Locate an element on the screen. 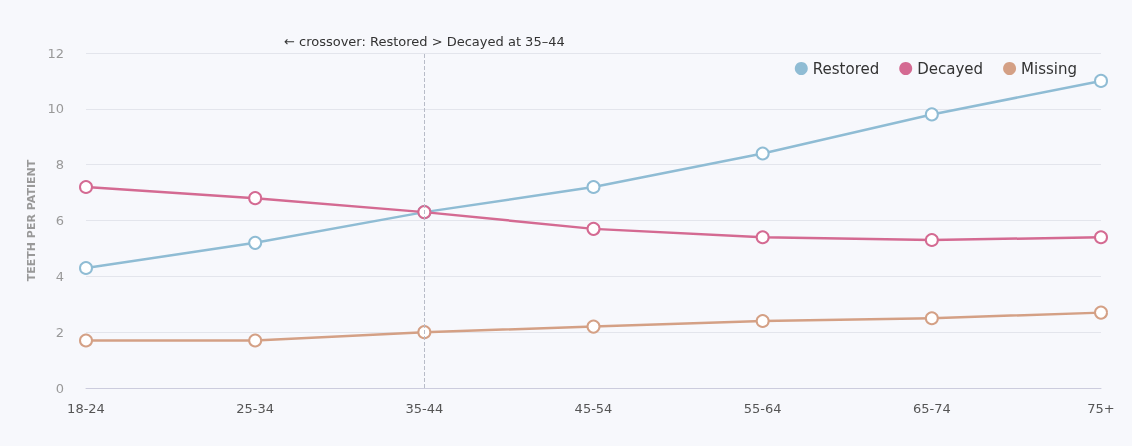  x-tick-label: 35-44 is located at coordinates (424, 408).